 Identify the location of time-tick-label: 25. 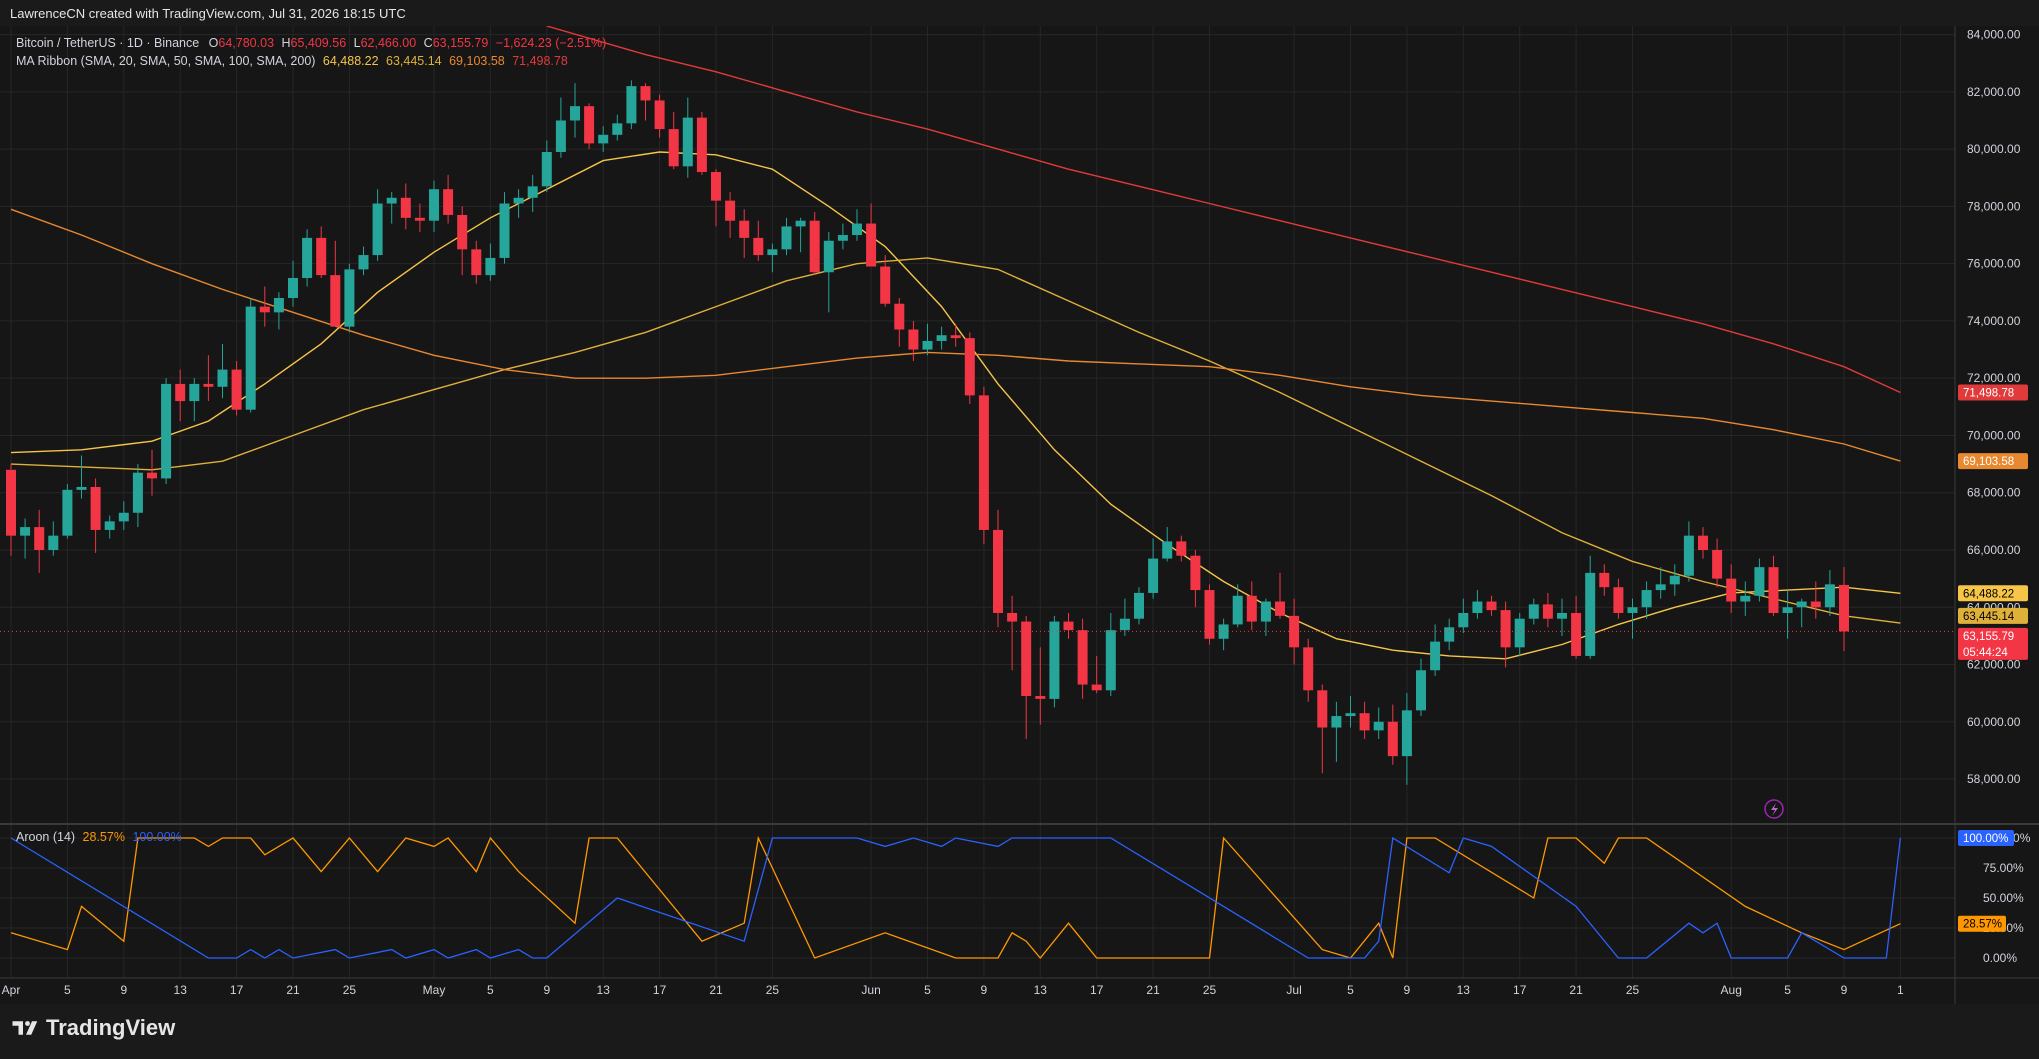
(1633, 990).